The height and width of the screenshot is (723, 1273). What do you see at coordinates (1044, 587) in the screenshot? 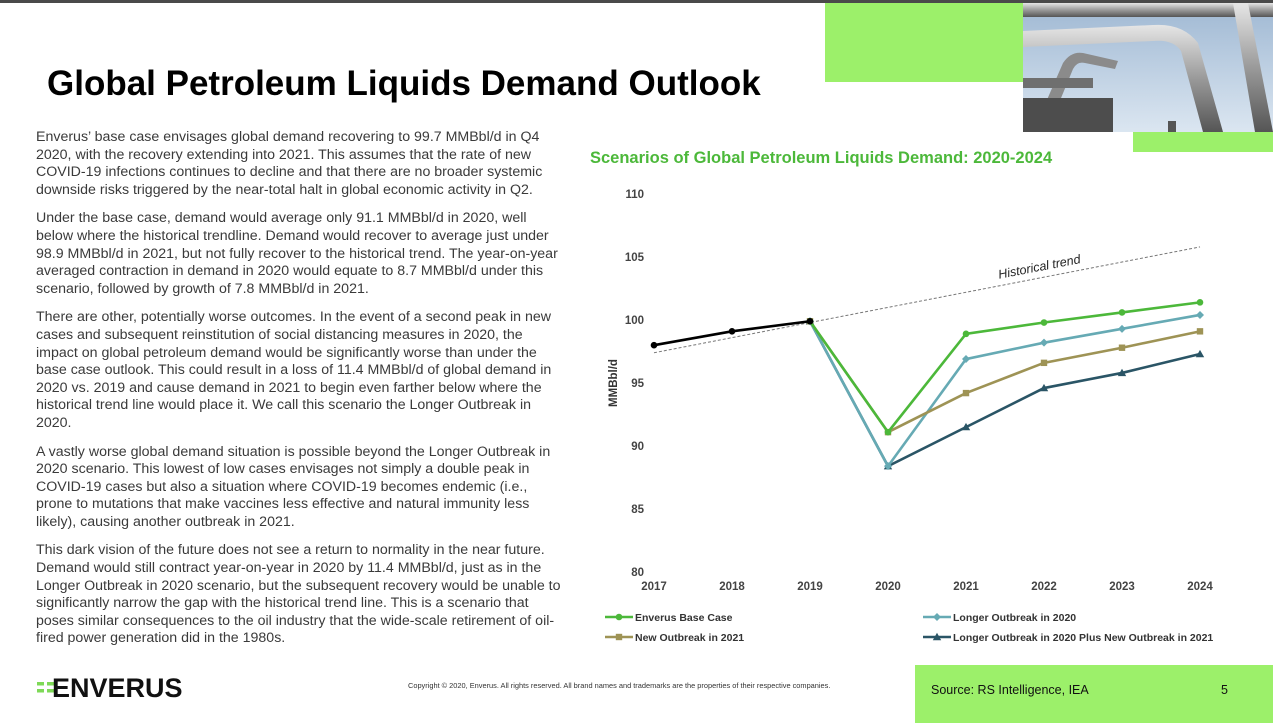
I see `x-tick-label: 2022` at bounding box center [1044, 587].